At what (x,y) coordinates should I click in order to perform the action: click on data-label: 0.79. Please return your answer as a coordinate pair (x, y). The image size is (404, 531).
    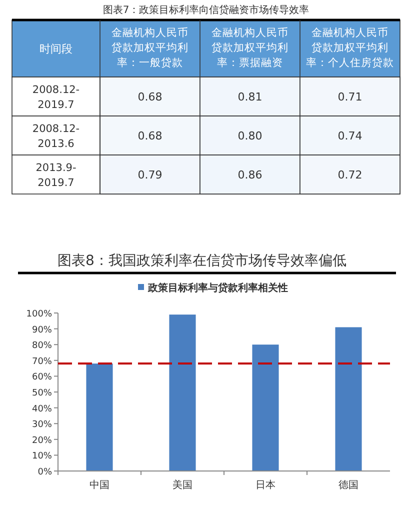
    Looking at the image, I should click on (150, 175).